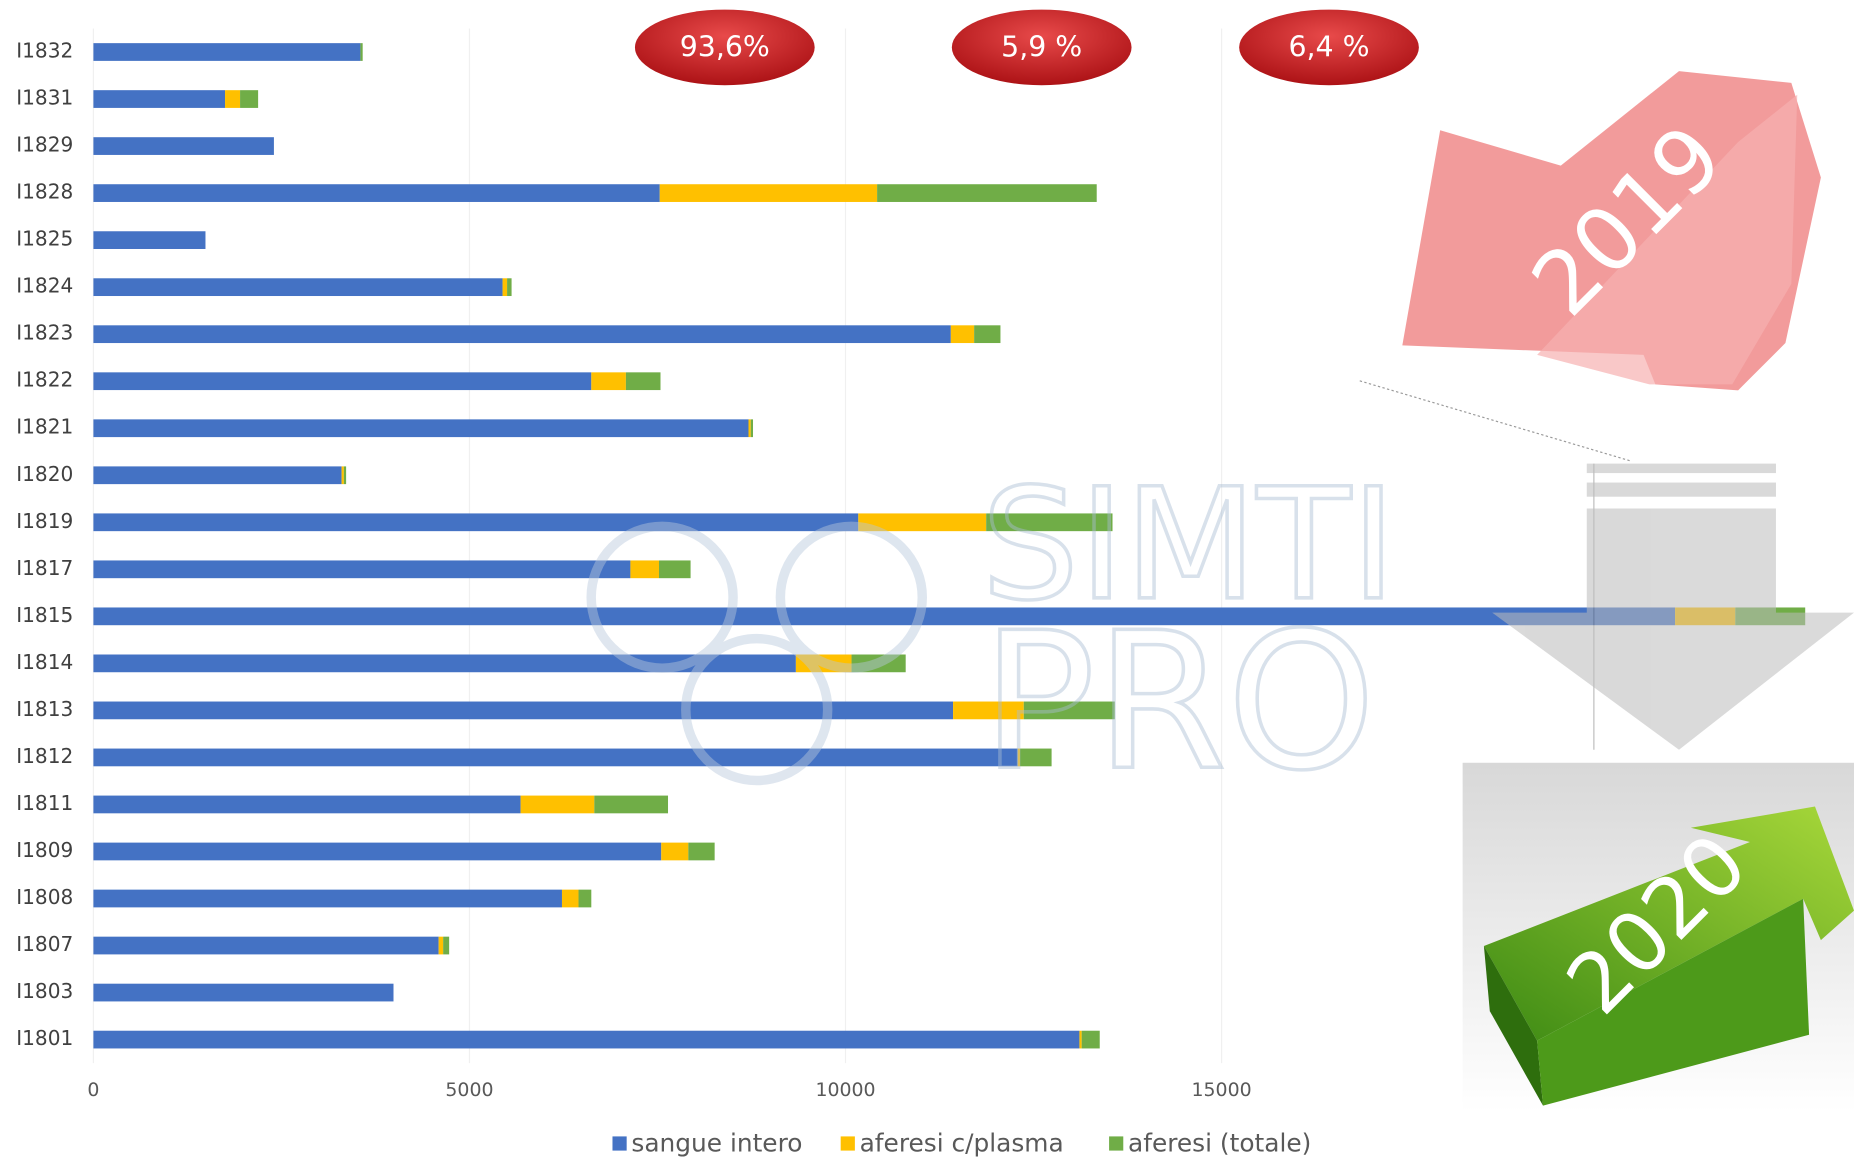 The image size is (1854, 1159). What do you see at coordinates (44, 850) in the screenshot?
I see `y-tick-label: I1809` at bounding box center [44, 850].